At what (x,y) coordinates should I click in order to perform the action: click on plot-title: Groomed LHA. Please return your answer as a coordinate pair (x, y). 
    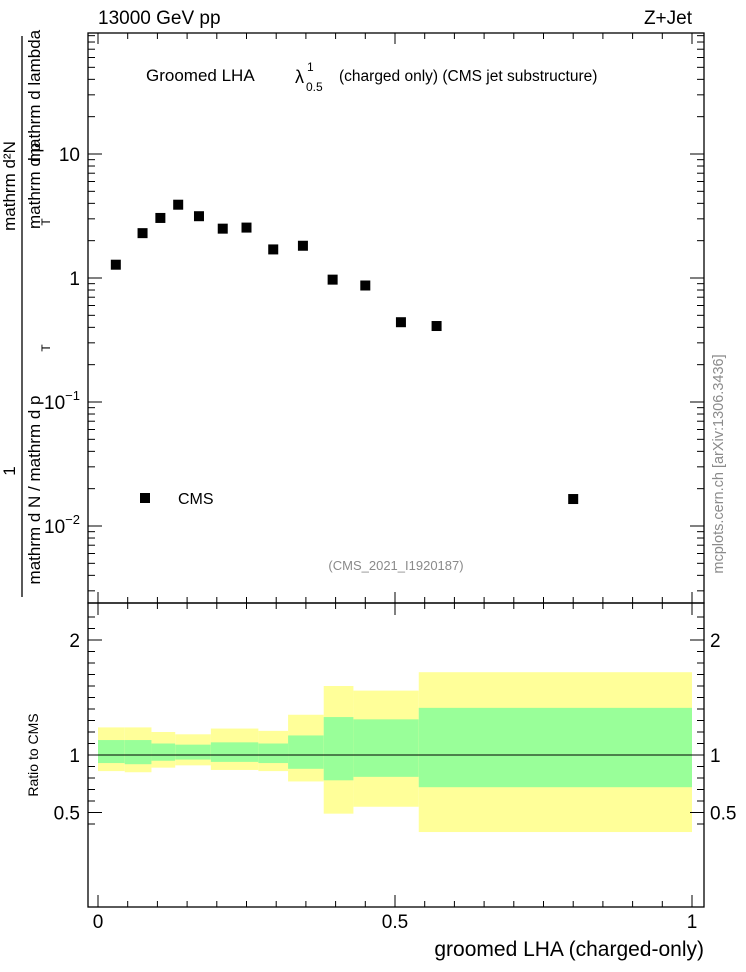
    Looking at the image, I should click on (200, 75).